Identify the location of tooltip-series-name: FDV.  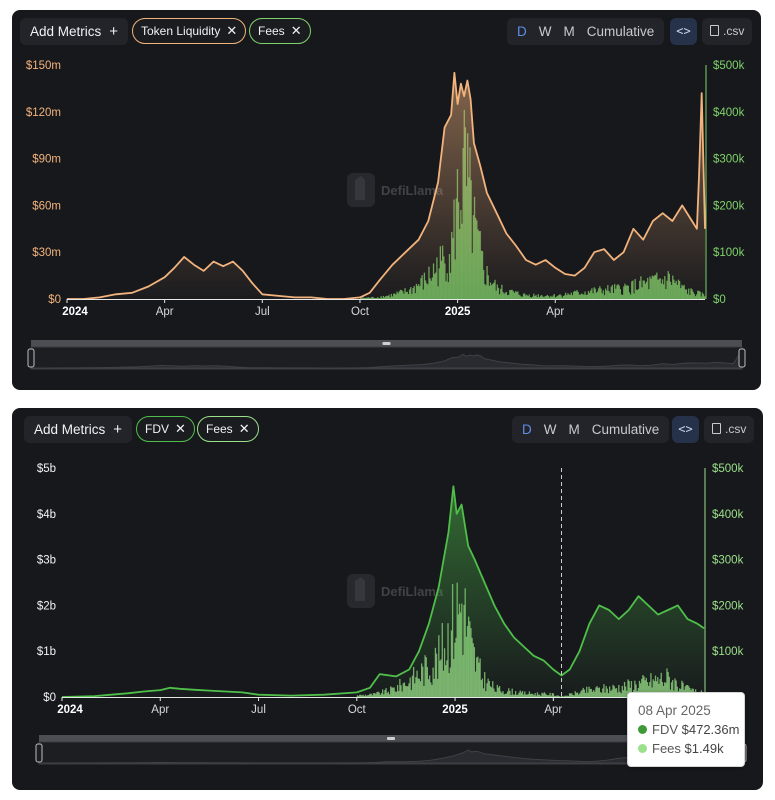
(665, 729).